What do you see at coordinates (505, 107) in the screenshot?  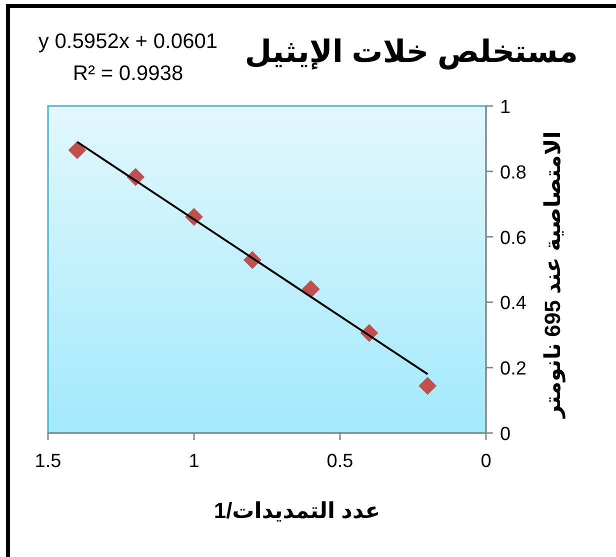 I see `y-tick-label: 1` at bounding box center [505, 107].